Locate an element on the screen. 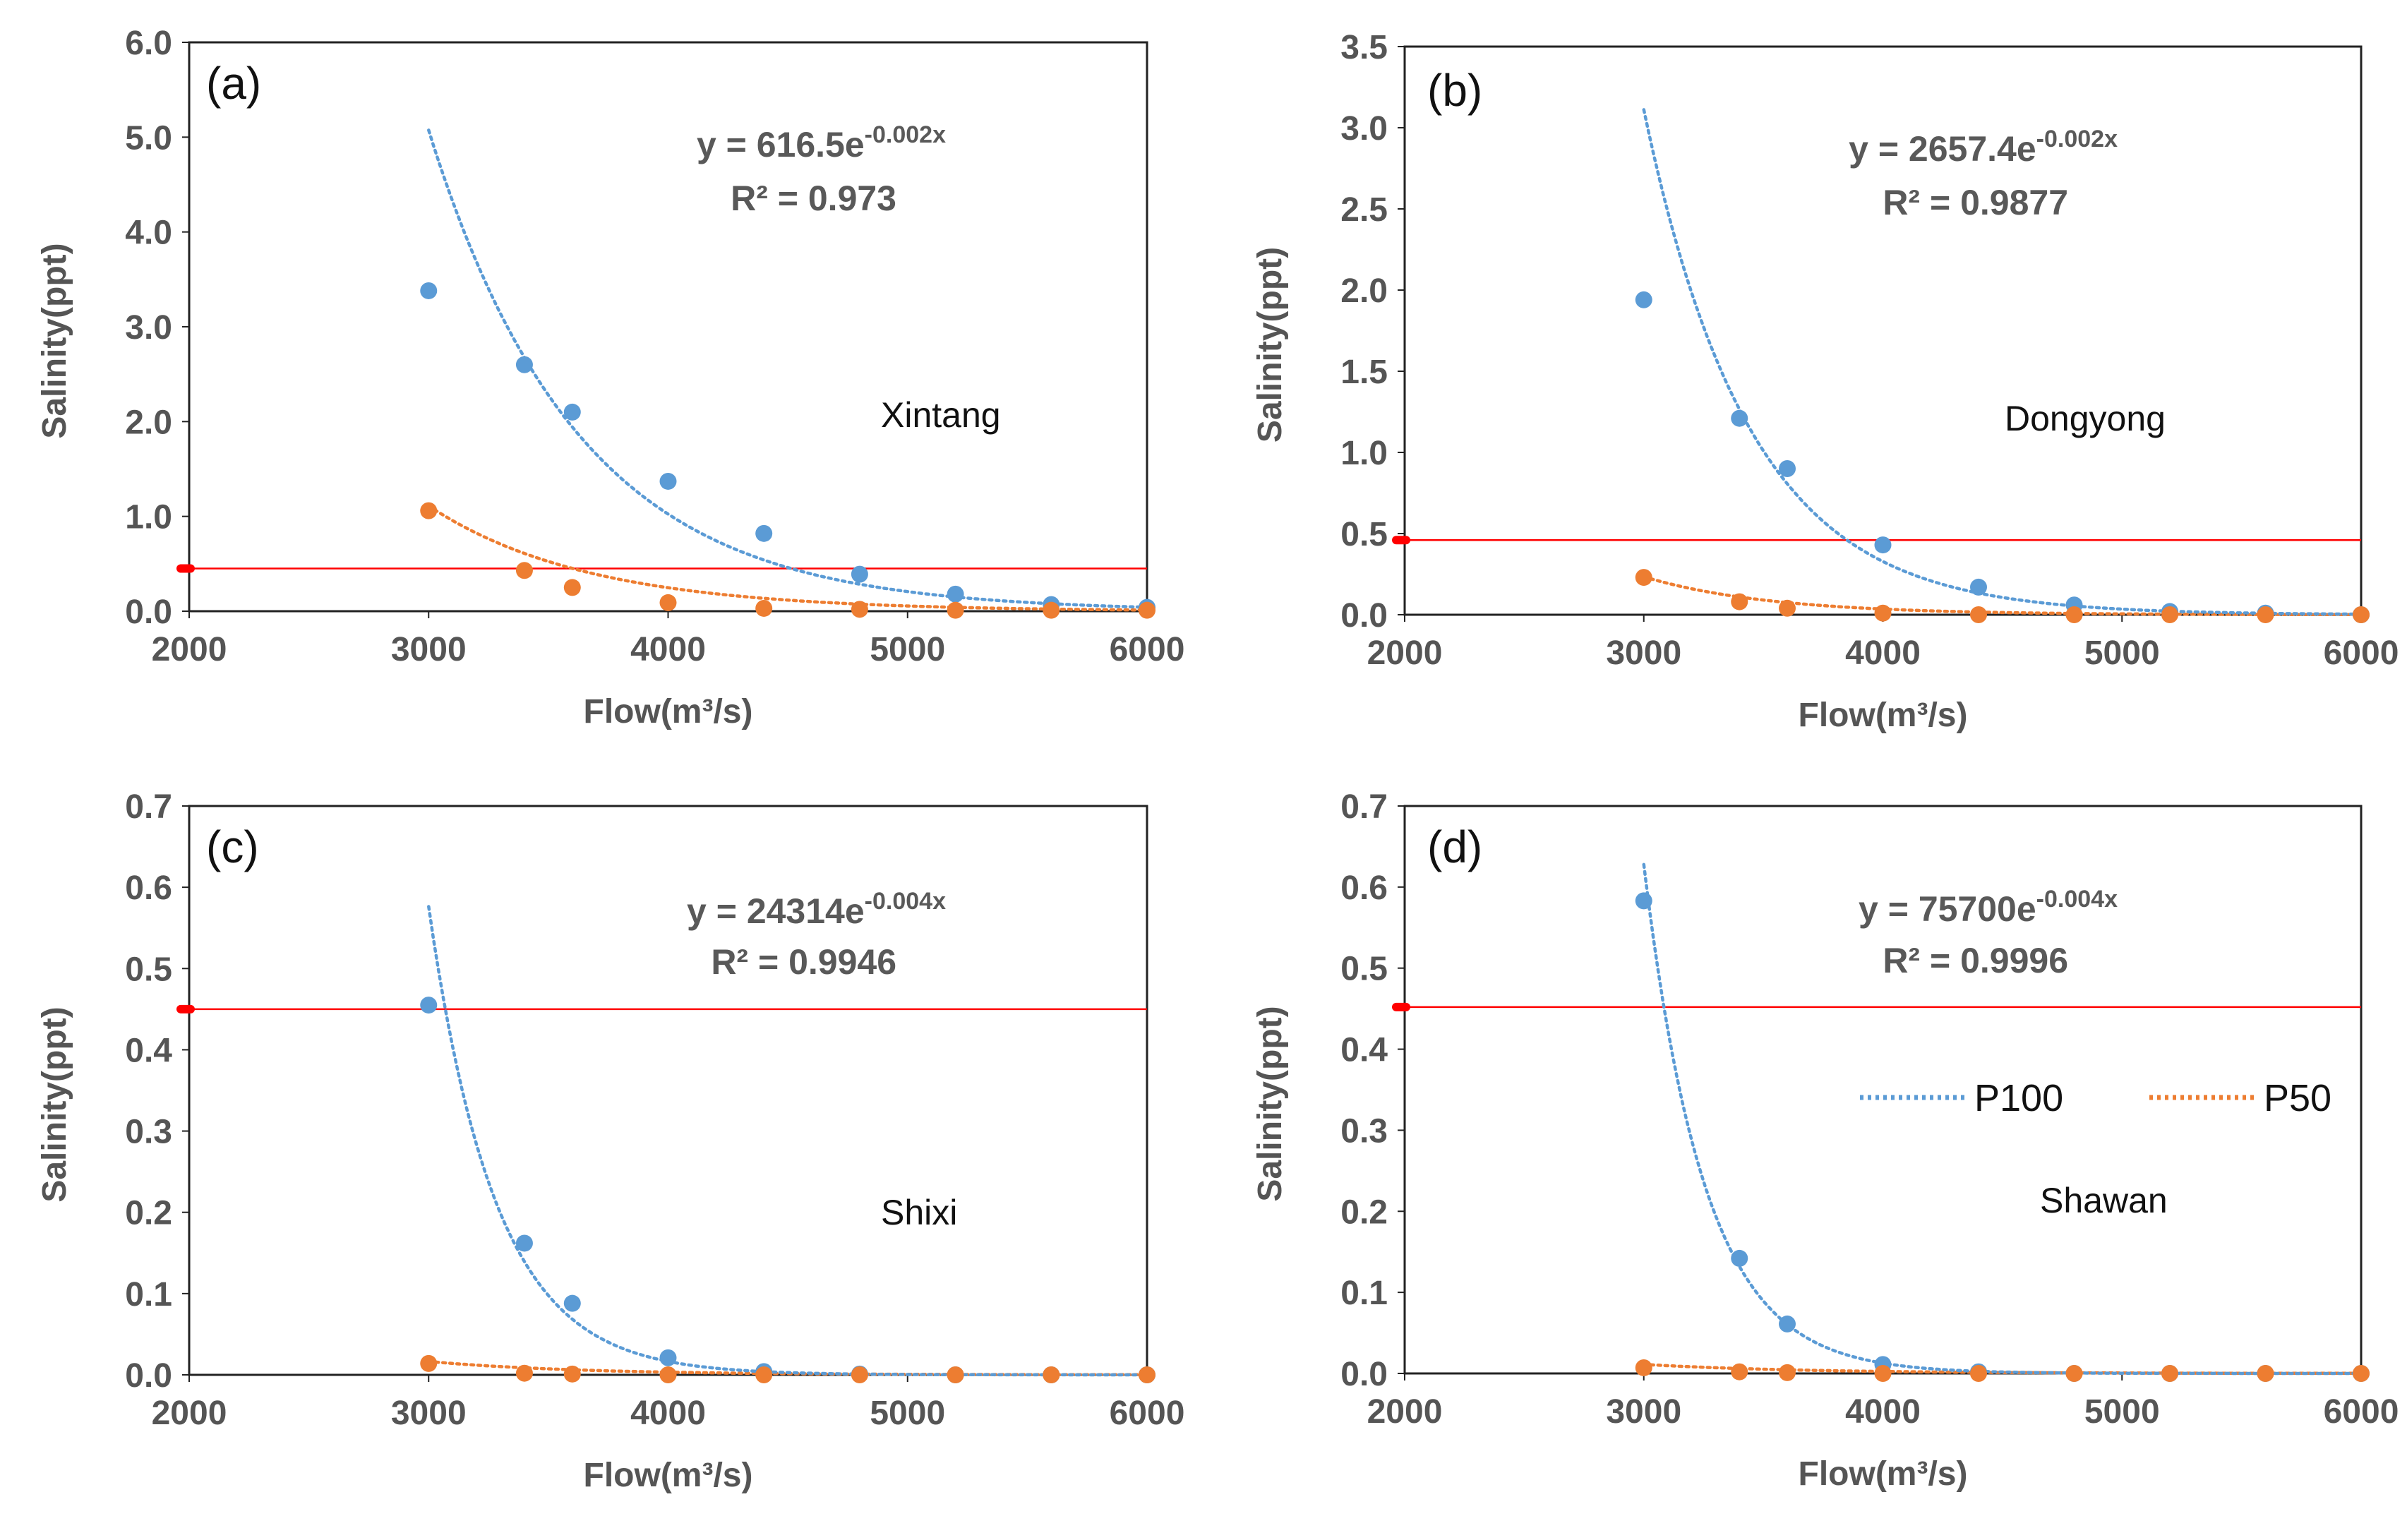 This screenshot has height=1540, width=2407. station-label: Xintang is located at coordinates (941, 415).